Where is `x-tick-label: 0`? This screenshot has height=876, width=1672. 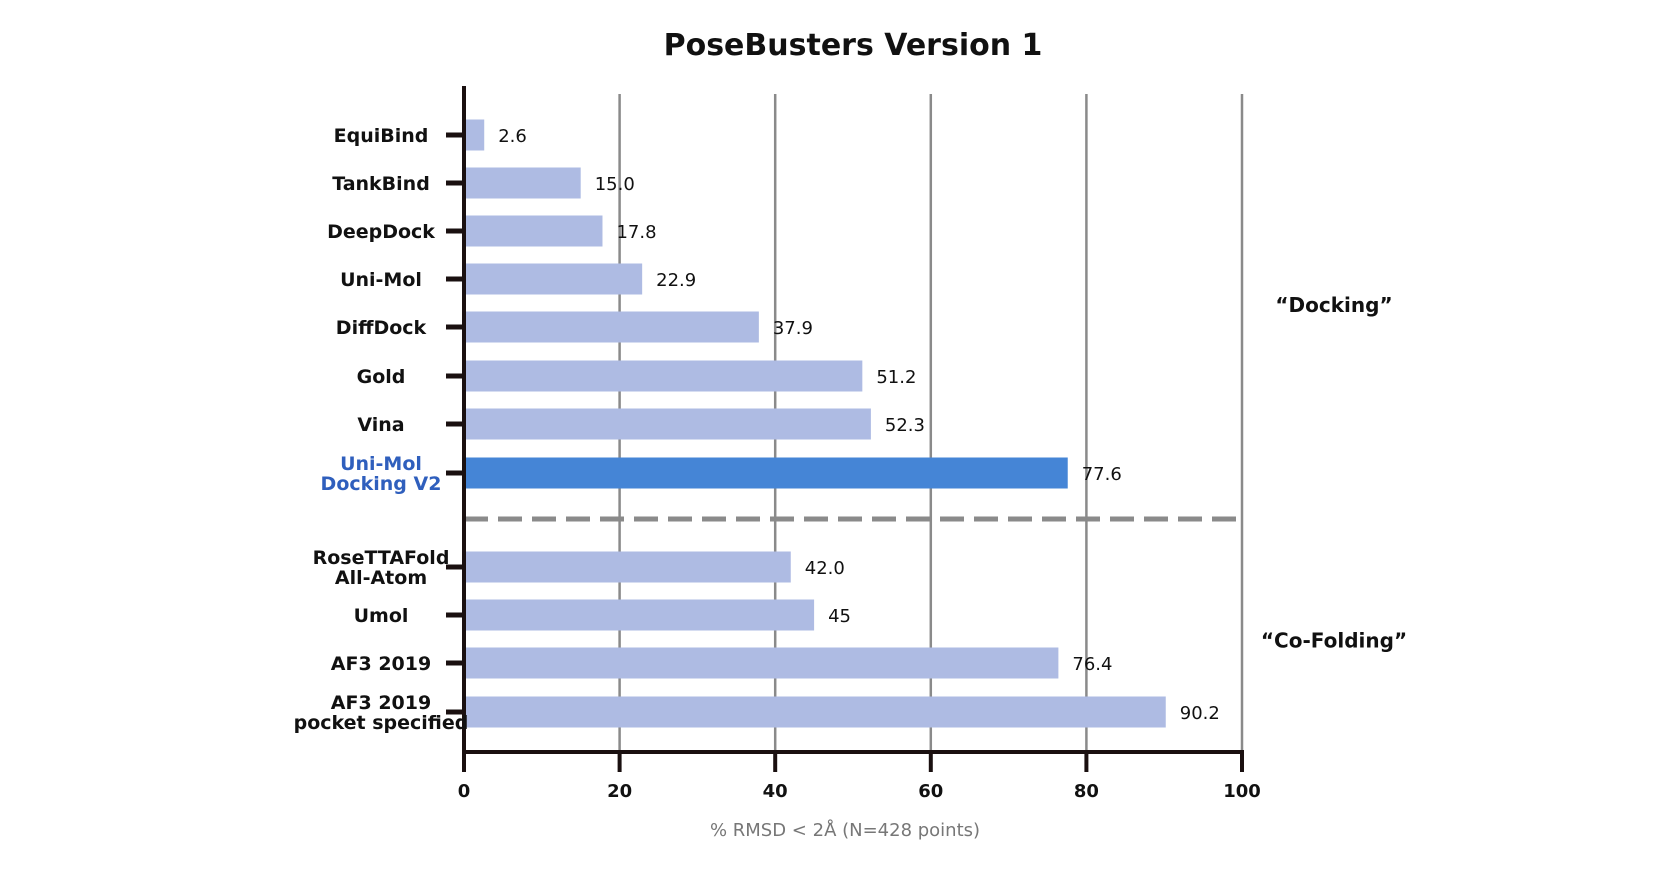
x-tick-label: 0 is located at coordinates (464, 791).